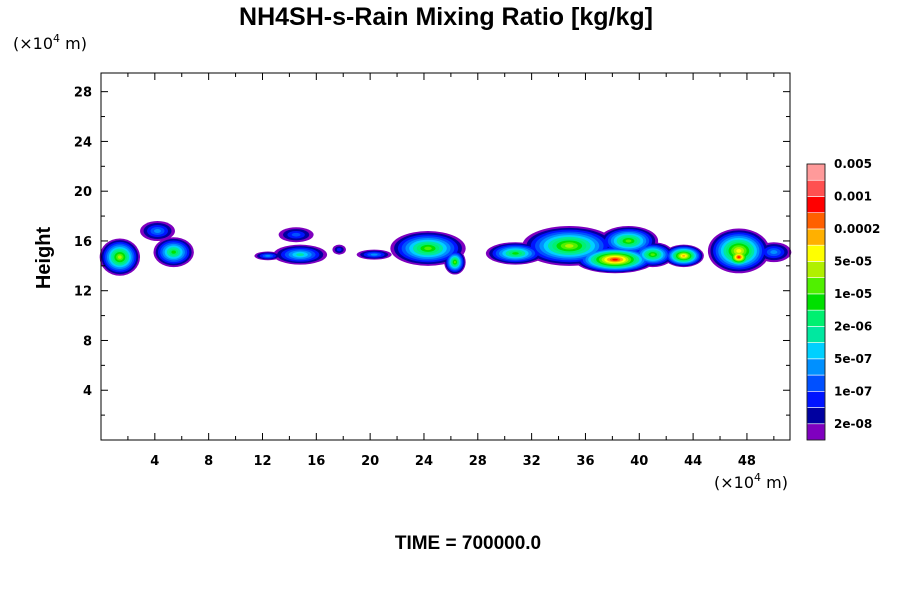 The image size is (900, 600). Describe the element at coordinates (853, 424) in the screenshot. I see `colorbar-label: 2e-08` at that location.